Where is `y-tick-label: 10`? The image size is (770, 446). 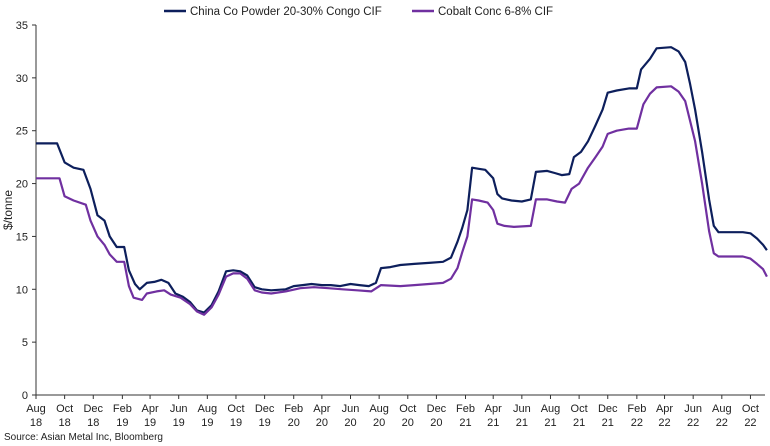 y-tick-label: 10 is located at coordinates (22, 290).